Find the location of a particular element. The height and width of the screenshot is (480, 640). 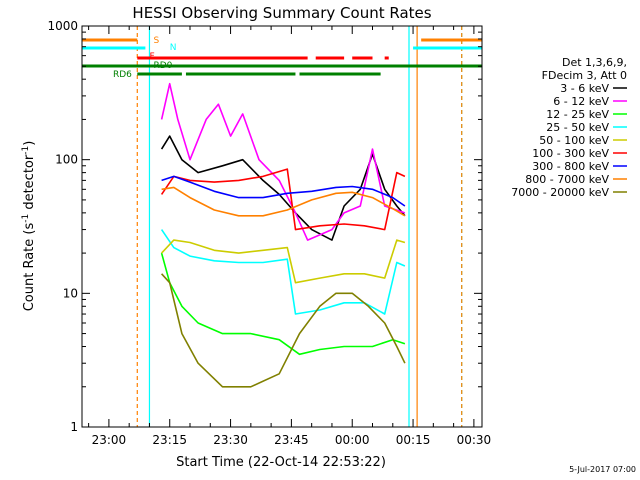

flag-bar-label: N is located at coordinates (173, 48).